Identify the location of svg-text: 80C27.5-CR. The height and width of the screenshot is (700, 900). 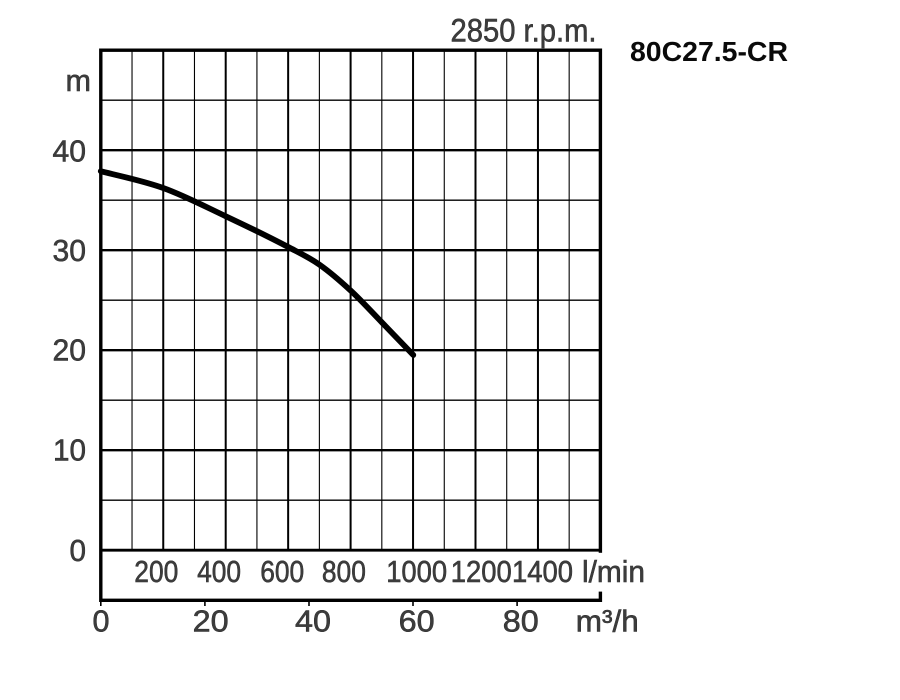
(709, 51).